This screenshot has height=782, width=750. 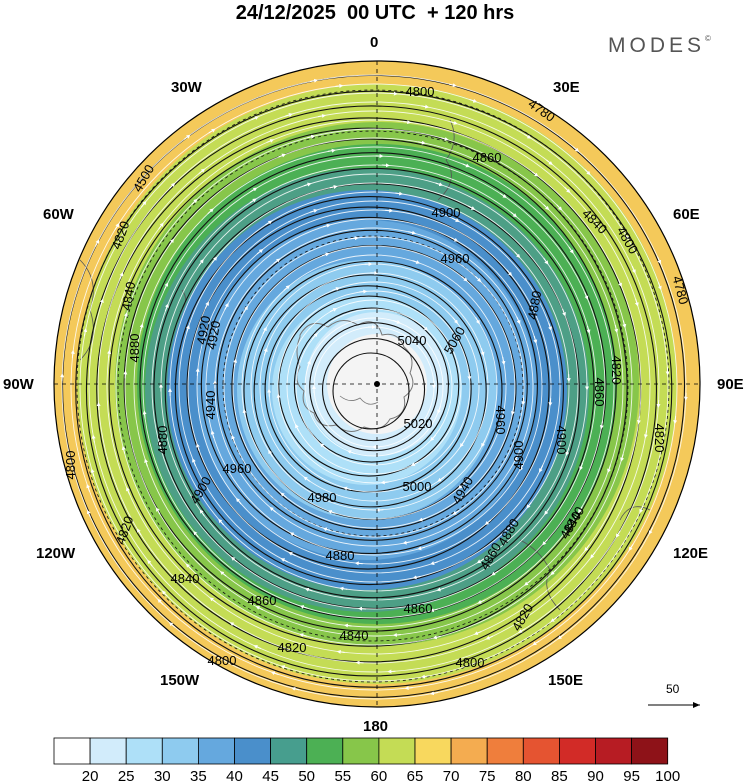 What do you see at coordinates (487, 775) in the screenshot?
I see `colorbar-tick-label: 75` at bounding box center [487, 775].